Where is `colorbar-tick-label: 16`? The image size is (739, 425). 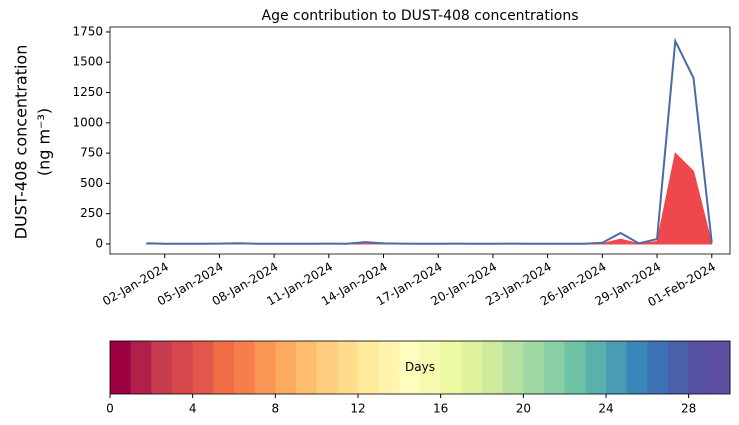 colorbar-tick-label: 16 is located at coordinates (440, 409).